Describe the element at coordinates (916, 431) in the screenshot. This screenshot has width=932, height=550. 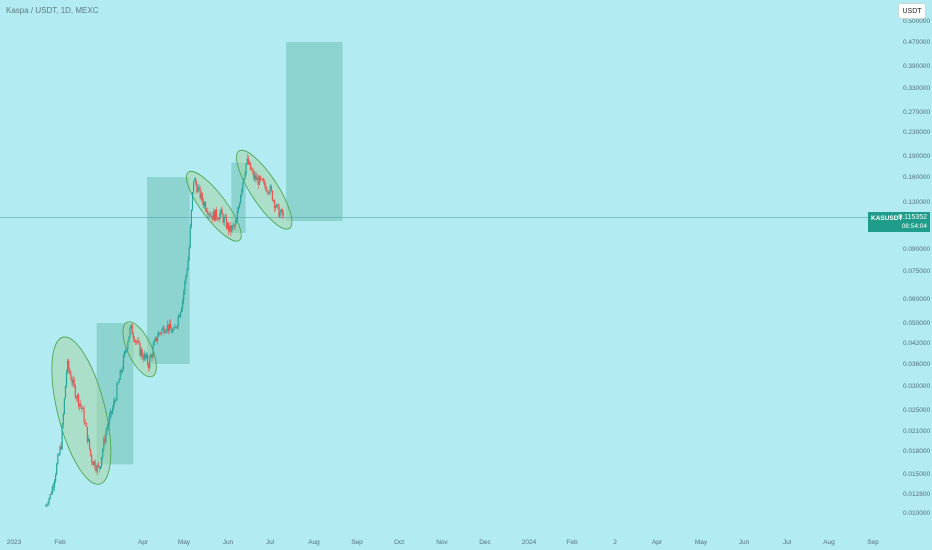
I see `y-tick-label: 0.021000` at that location.